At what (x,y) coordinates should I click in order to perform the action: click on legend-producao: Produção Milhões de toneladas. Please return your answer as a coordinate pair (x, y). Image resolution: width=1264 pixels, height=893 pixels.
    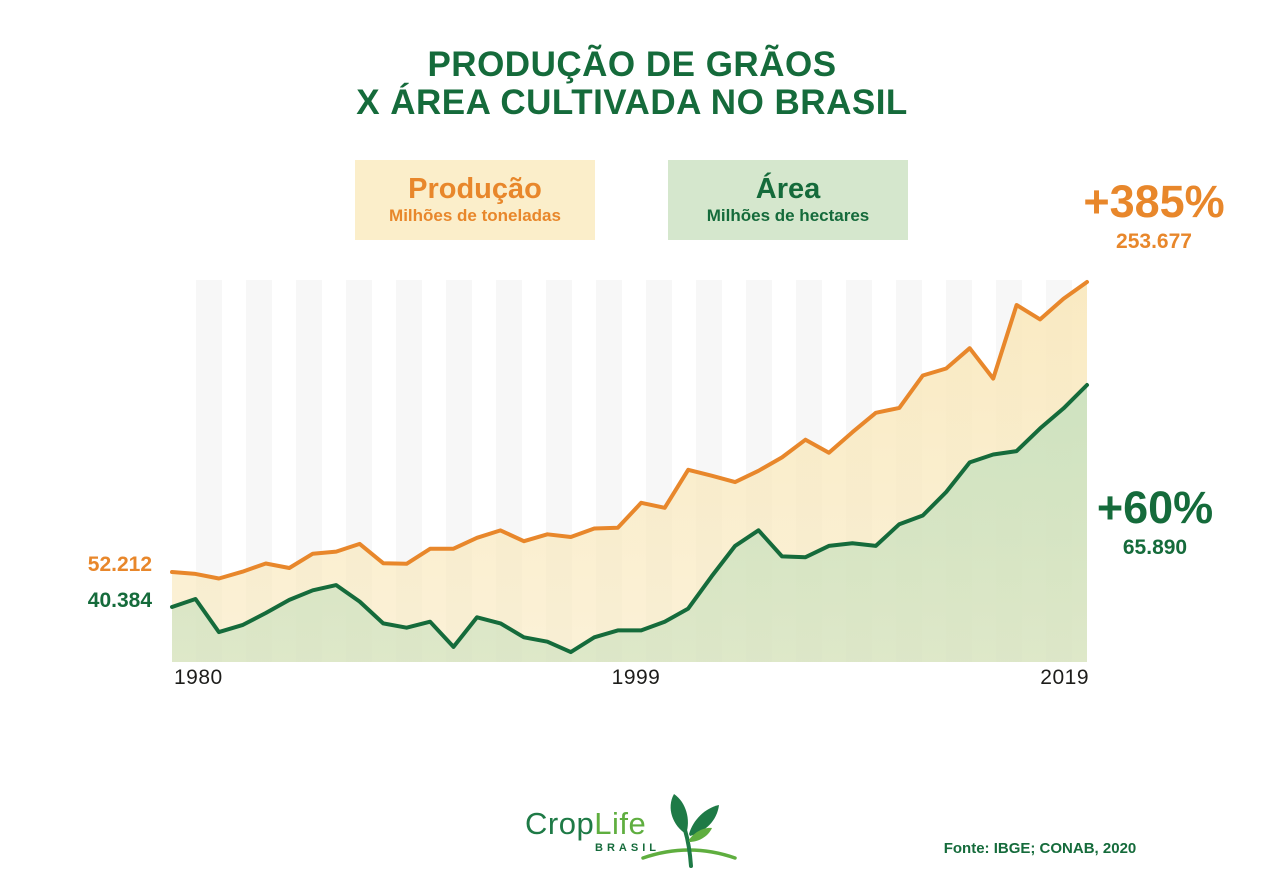
    Looking at the image, I should click on (475, 200).